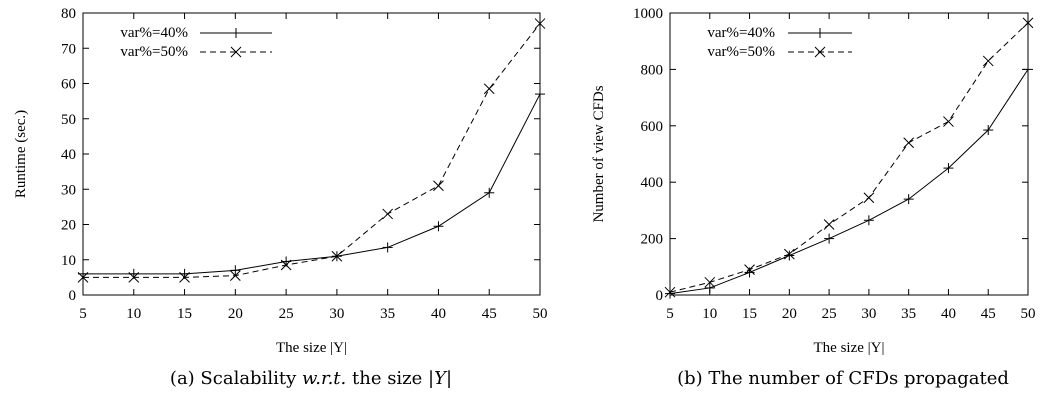  I want to click on y-tick-label: 70, so click(68, 49).